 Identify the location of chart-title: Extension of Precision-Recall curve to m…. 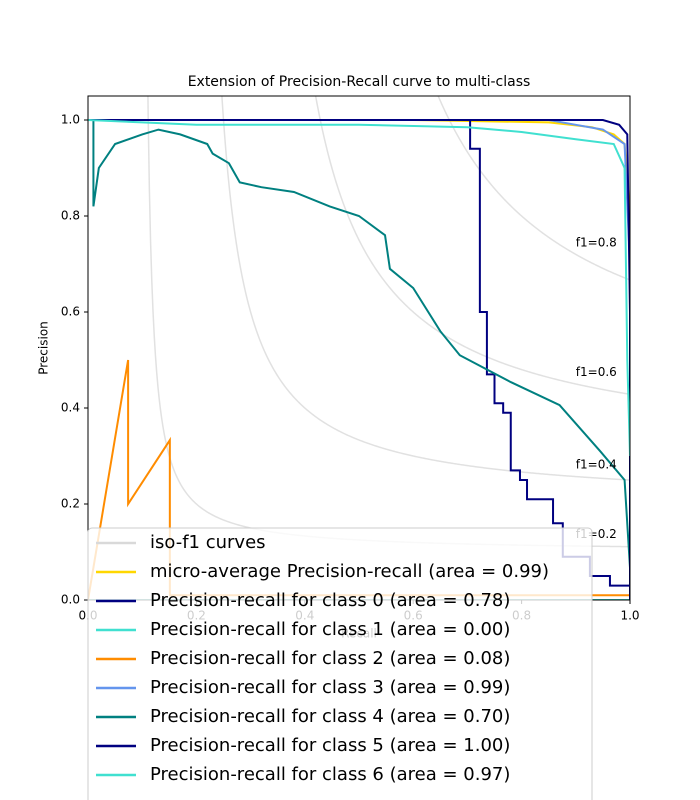
(359, 82).